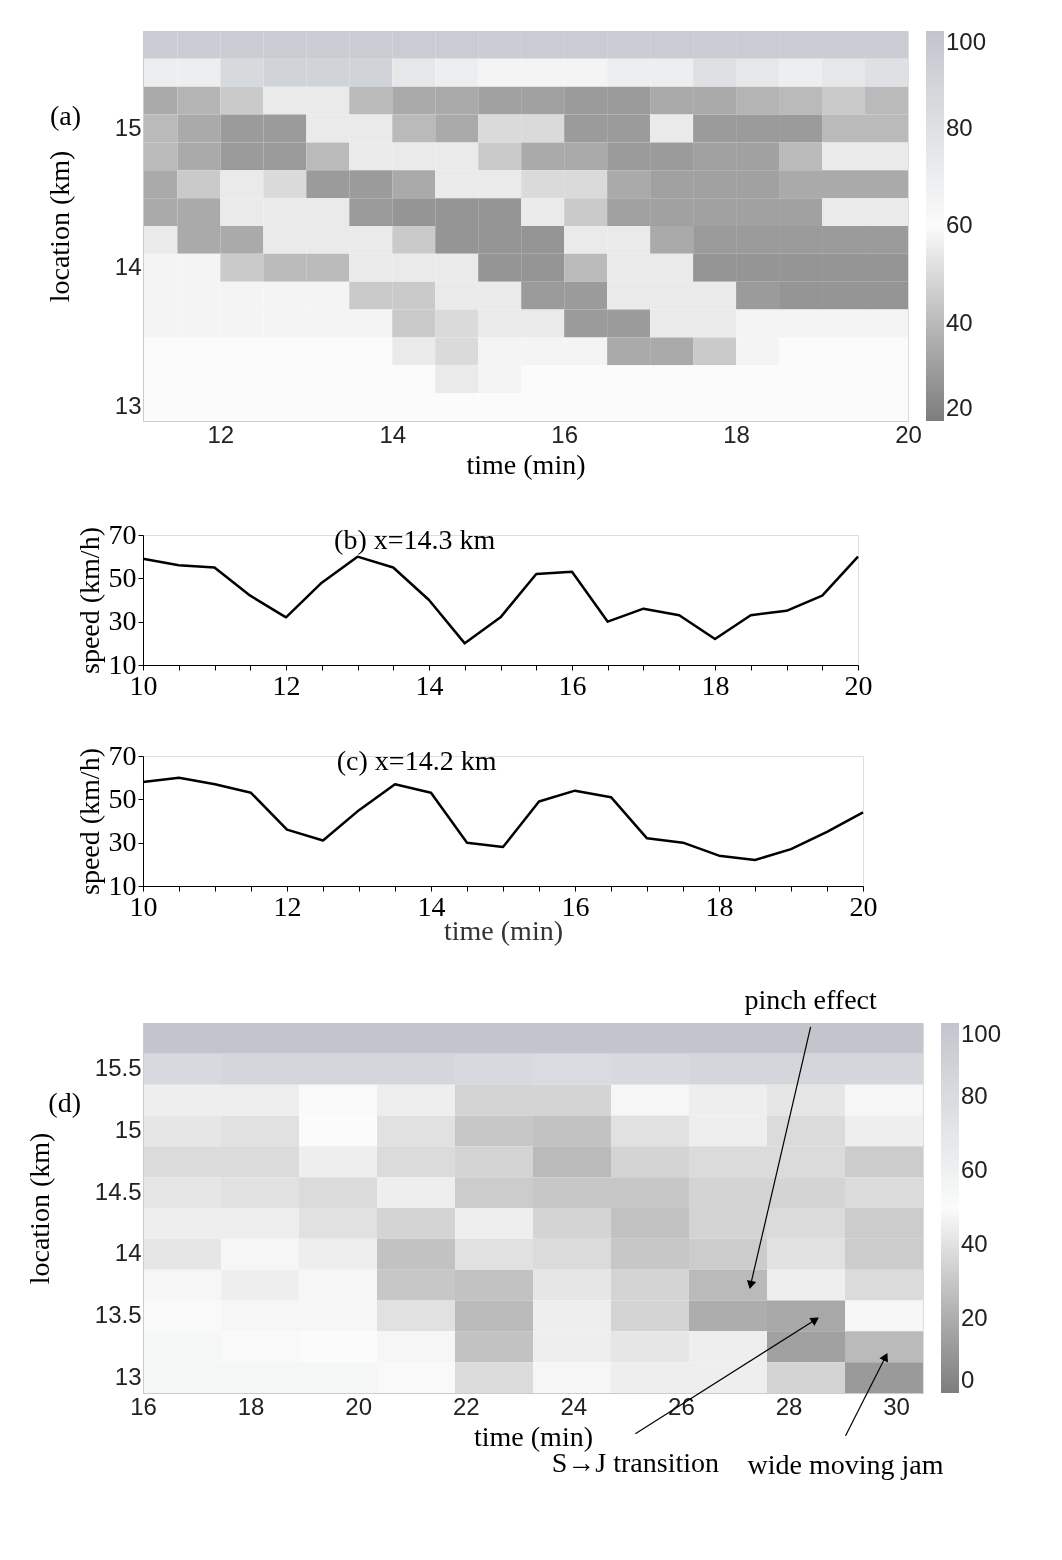 This screenshot has width=1062, height=1560. I want to click on y-tick-label: 13.5, so click(118, 1314).